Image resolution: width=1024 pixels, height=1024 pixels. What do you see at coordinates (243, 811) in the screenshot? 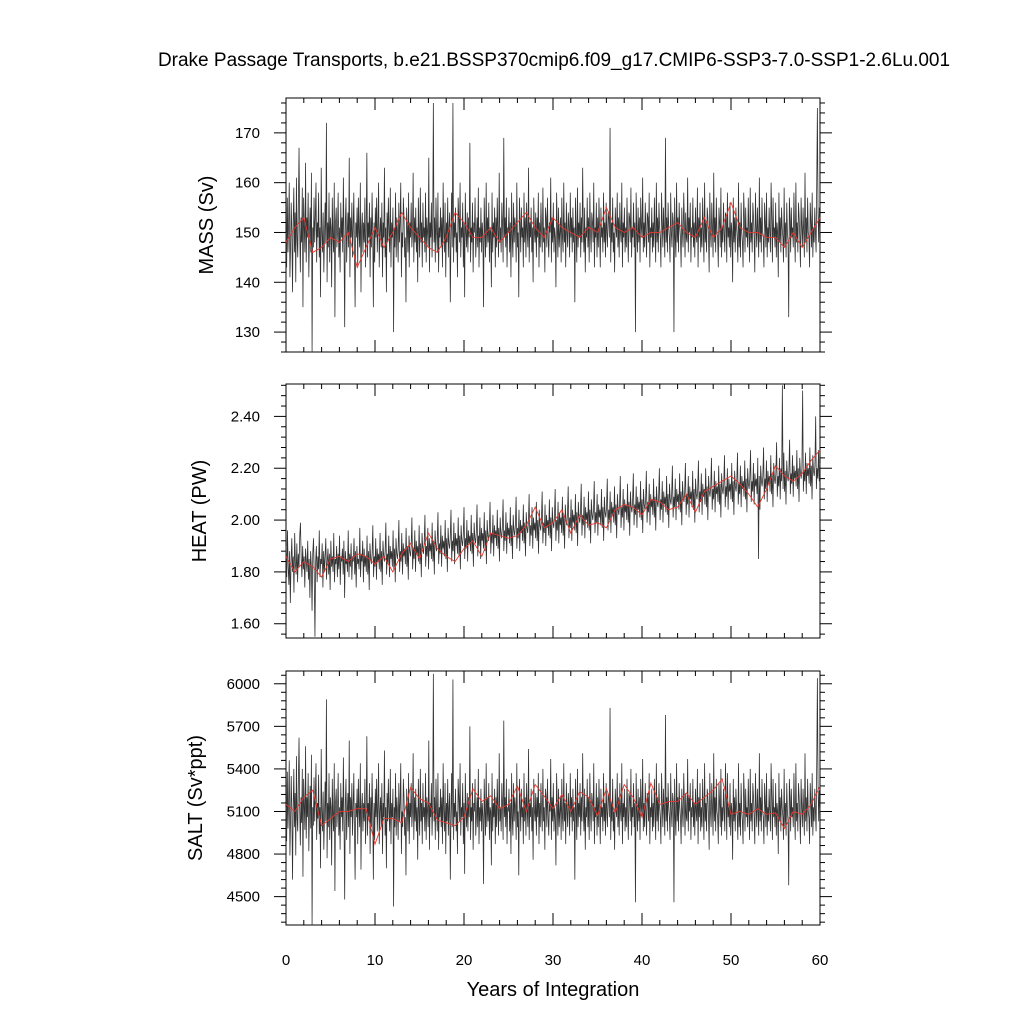
I see `salt-y-tick-label: 5100` at bounding box center [243, 811].